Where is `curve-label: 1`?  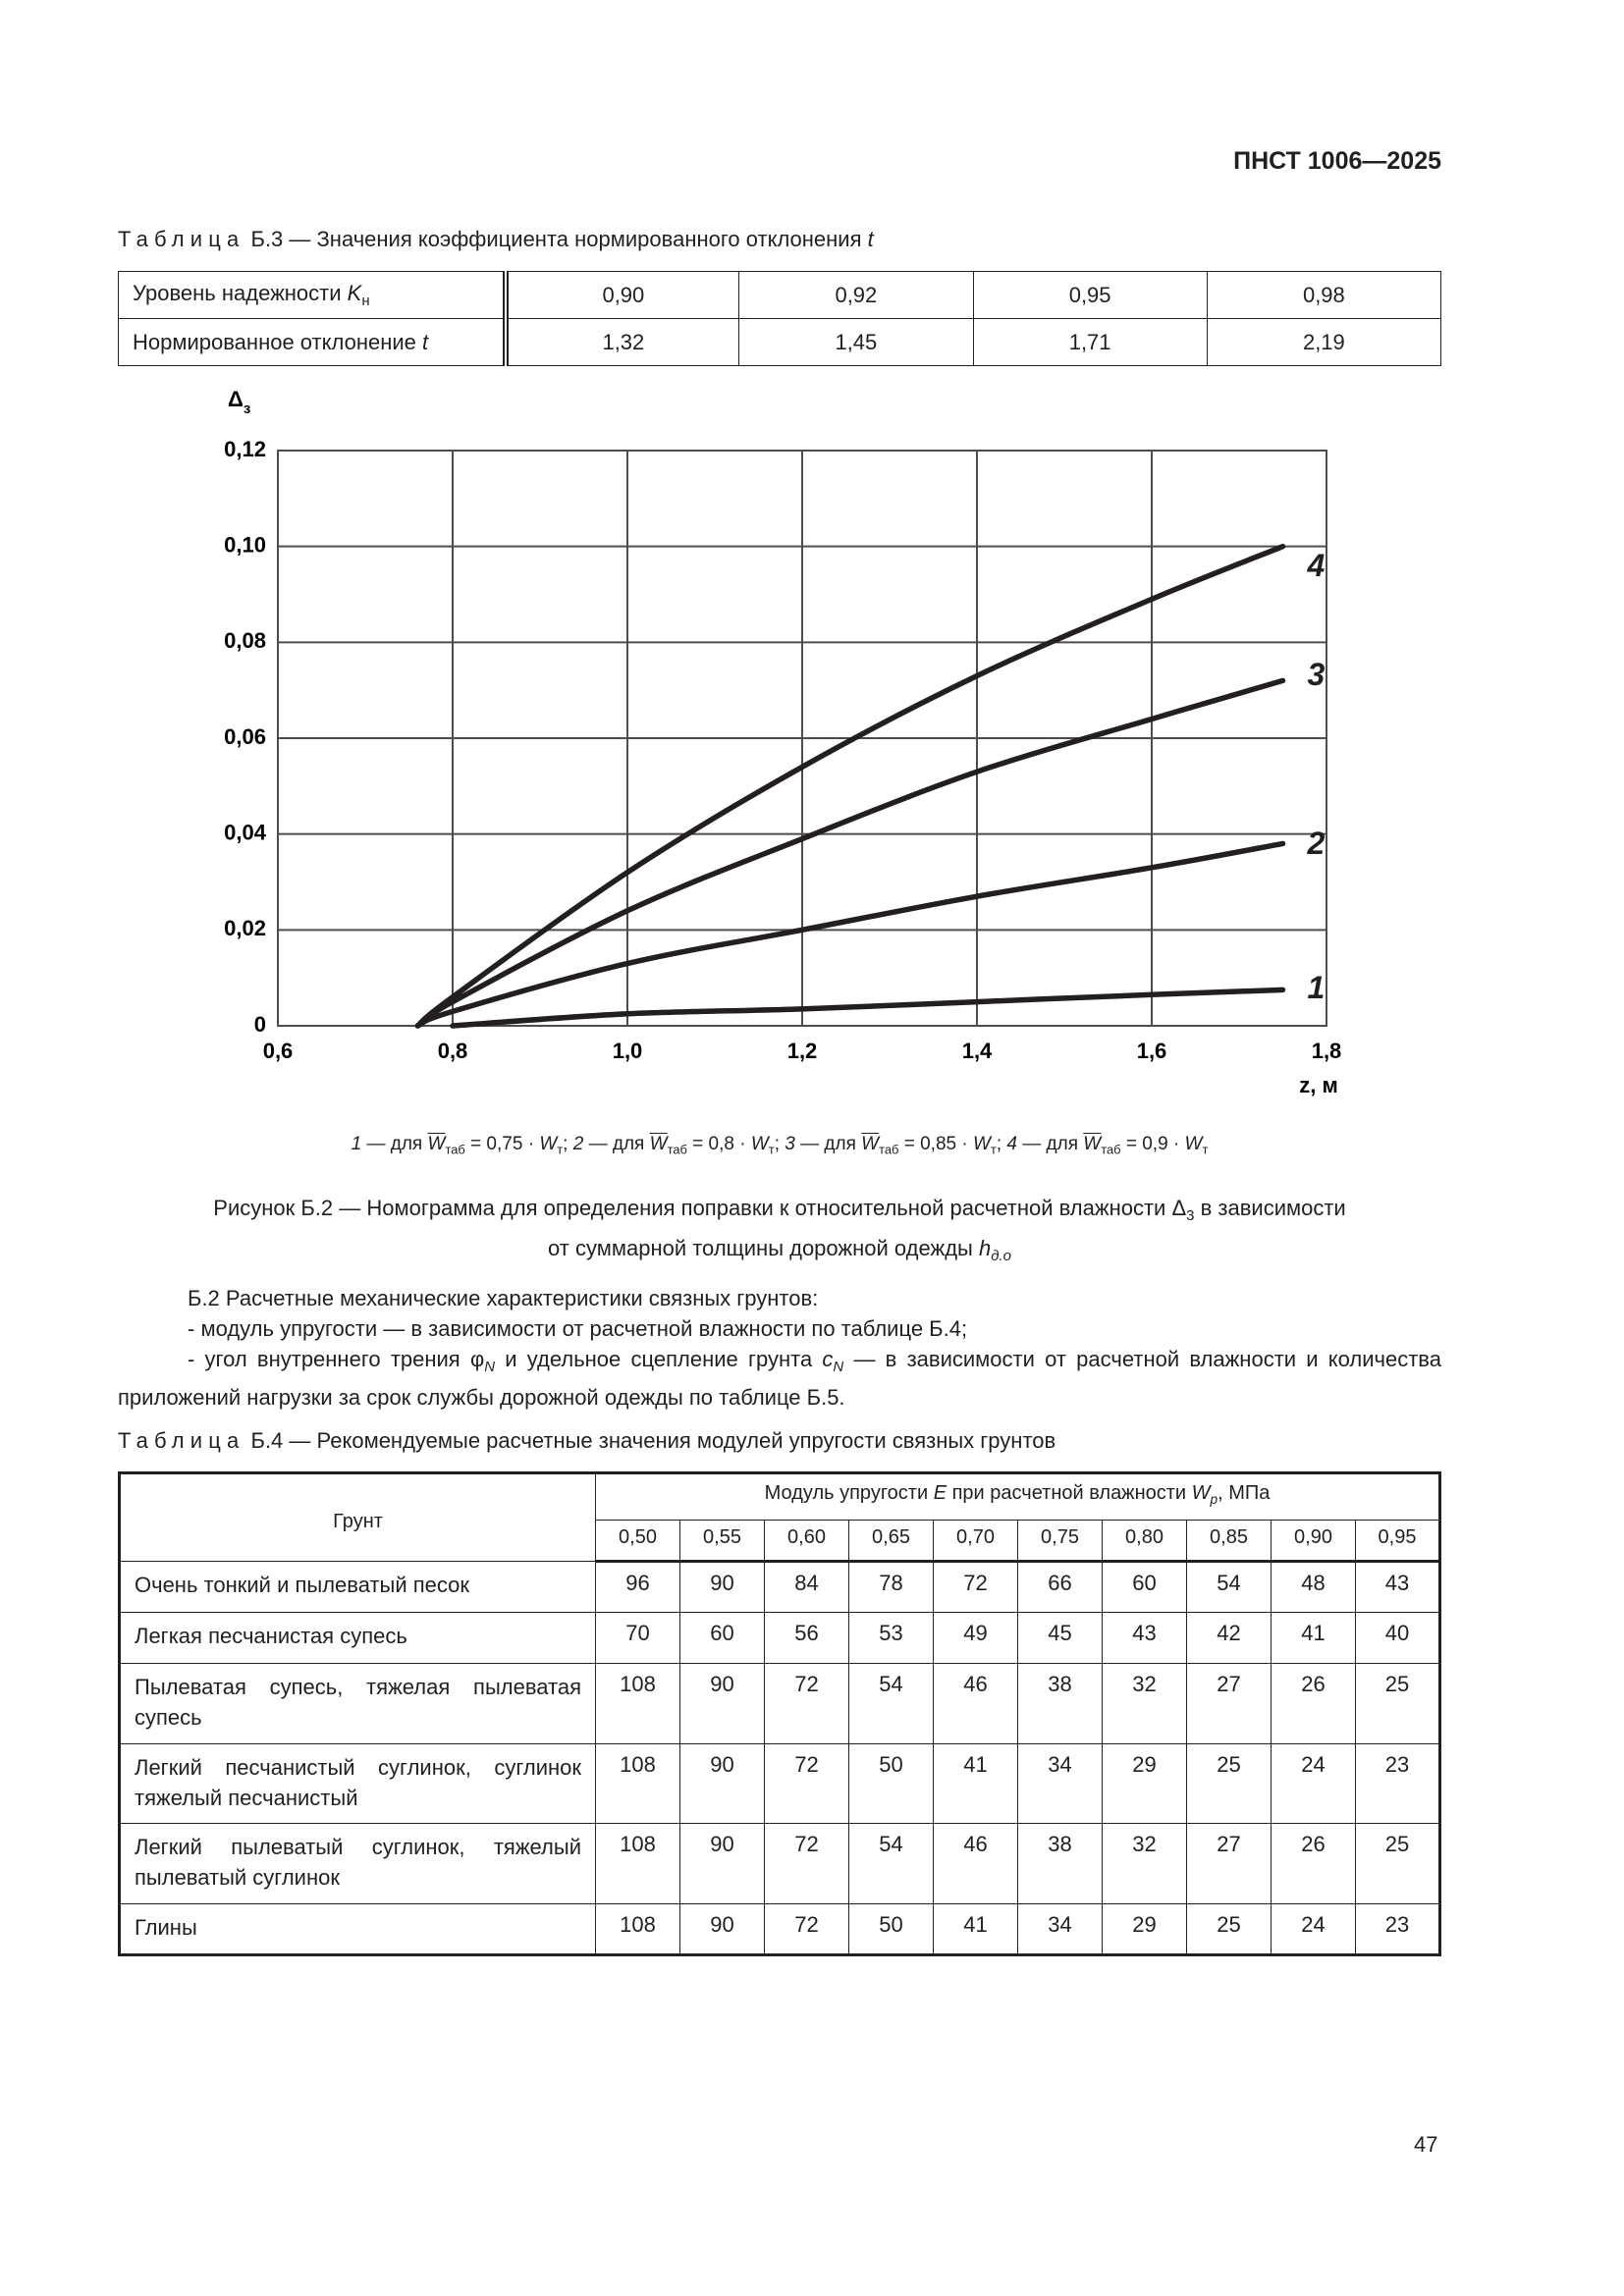 curve-label: 1 is located at coordinates (1317, 988).